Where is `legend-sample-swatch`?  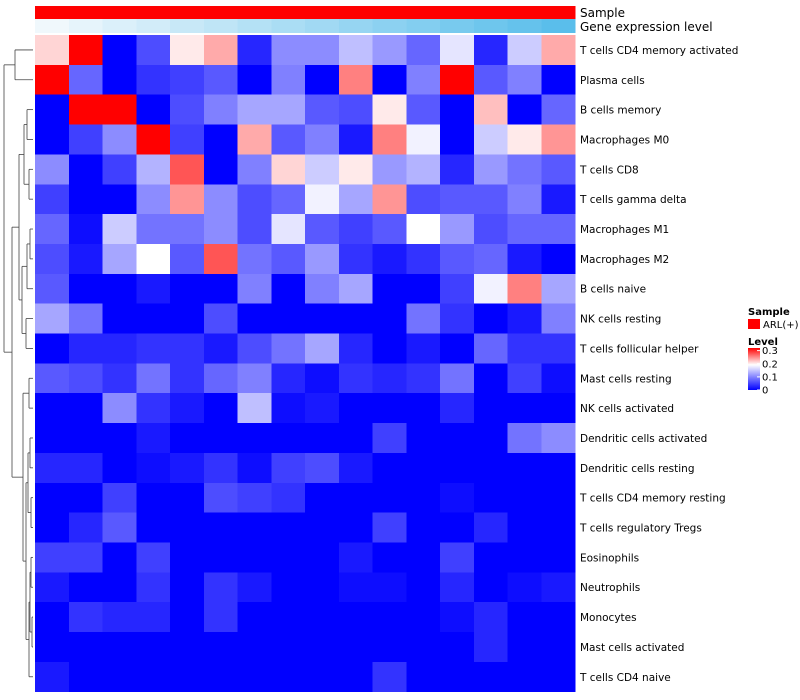
legend-sample-swatch is located at coordinates (754, 324).